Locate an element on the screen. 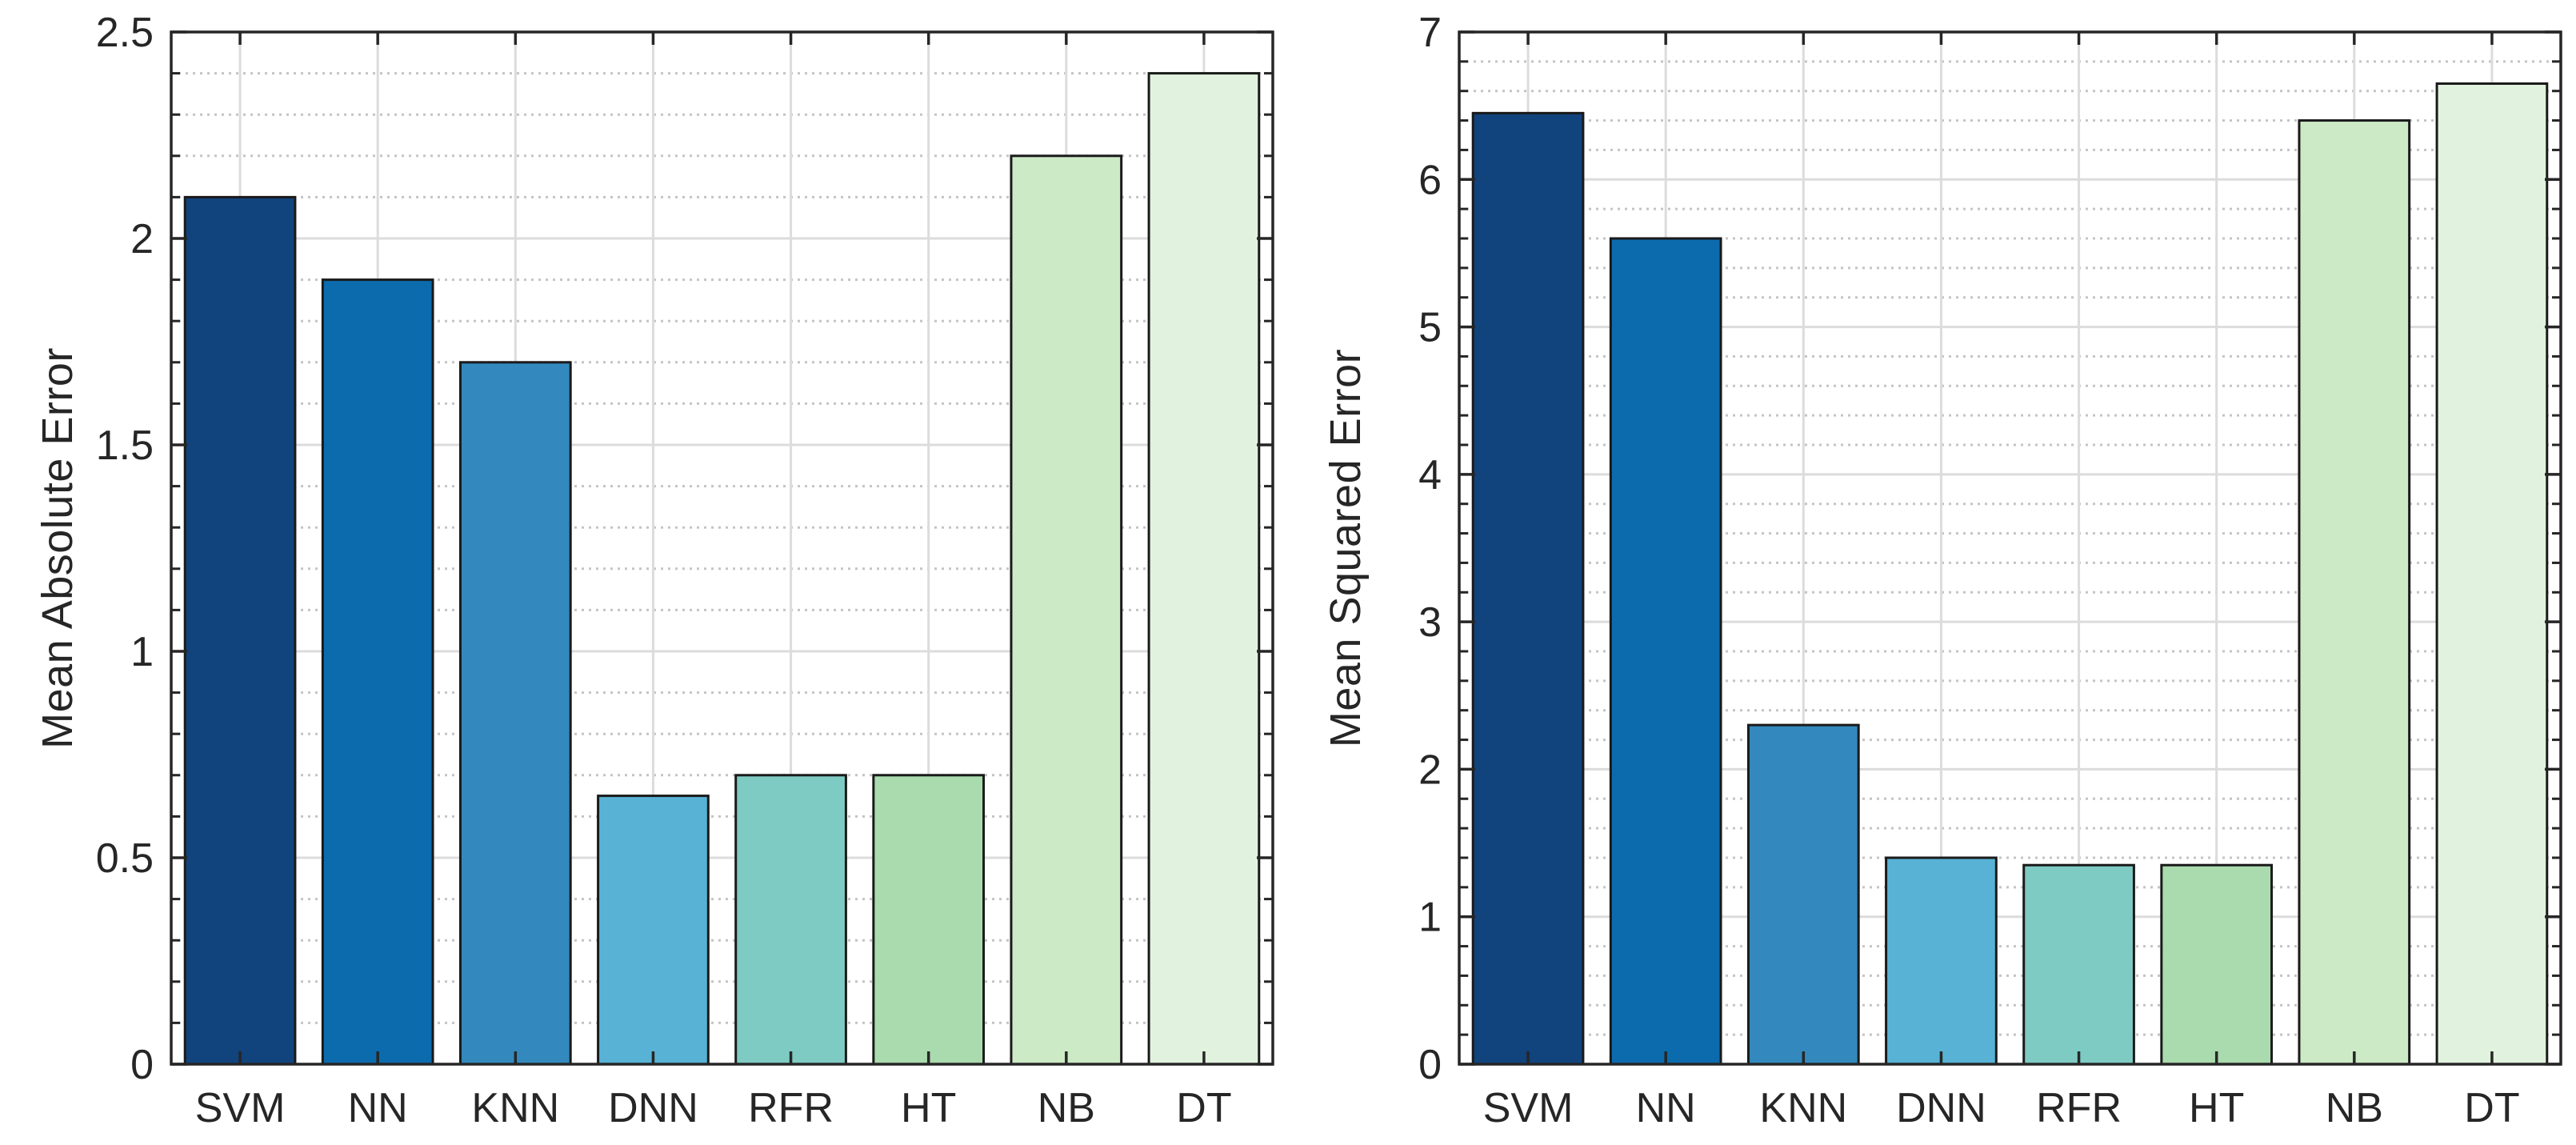 Image resolution: width=2576 pixels, height=1145 pixels. y-tick-label: 7 is located at coordinates (1430, 33).